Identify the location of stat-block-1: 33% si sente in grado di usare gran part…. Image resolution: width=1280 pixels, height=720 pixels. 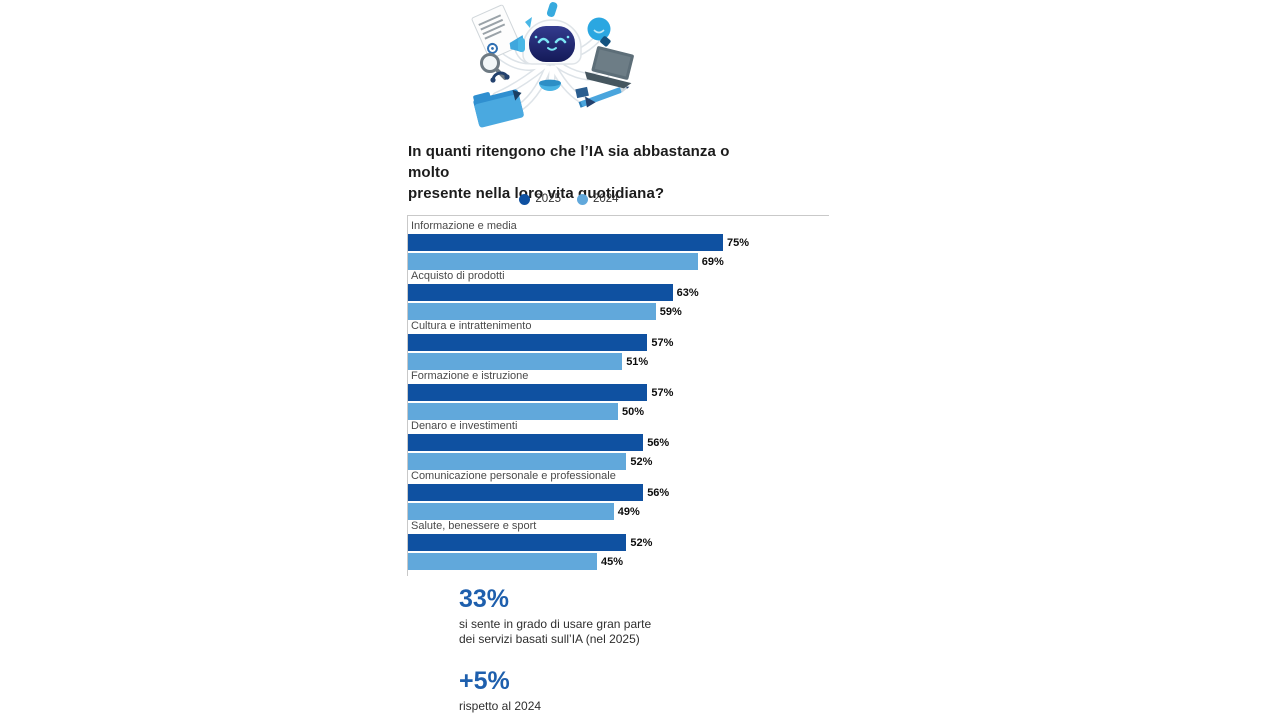
(555, 616).